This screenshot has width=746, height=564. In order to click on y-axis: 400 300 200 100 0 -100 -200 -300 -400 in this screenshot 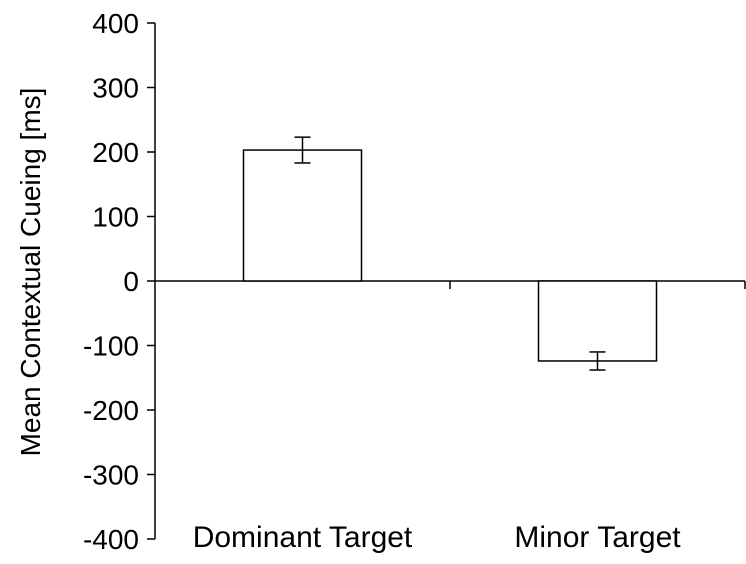, I will do `click(119, 281)`.